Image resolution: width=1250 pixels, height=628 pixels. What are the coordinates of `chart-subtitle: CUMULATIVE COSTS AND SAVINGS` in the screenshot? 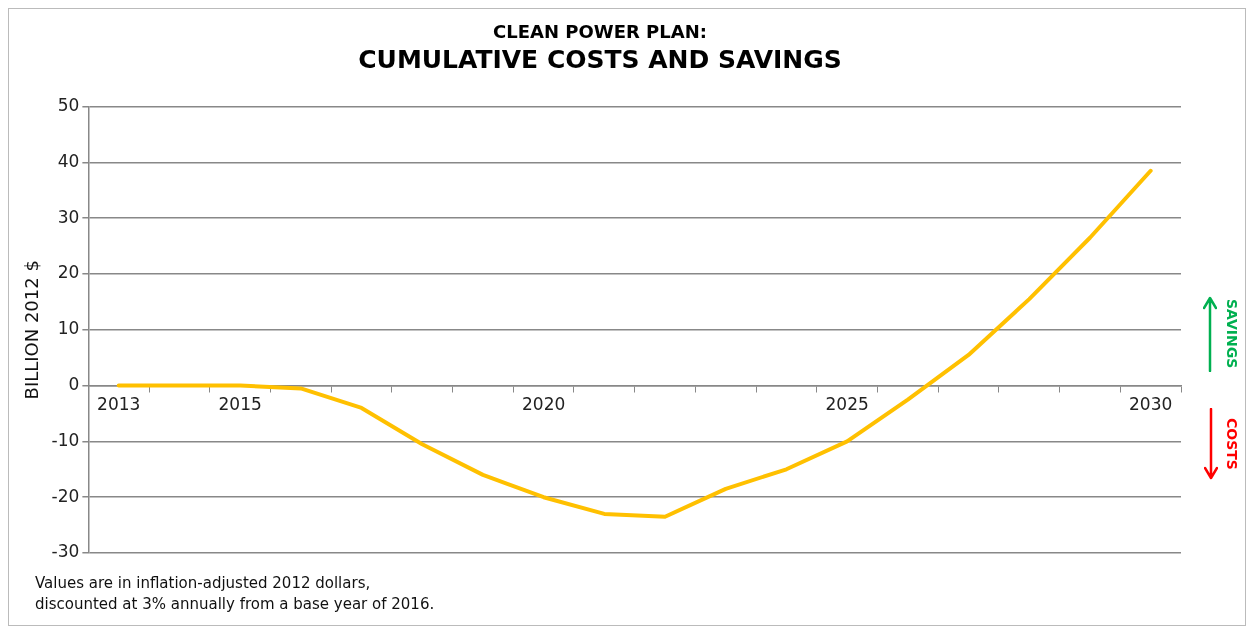 It's located at (600, 60).